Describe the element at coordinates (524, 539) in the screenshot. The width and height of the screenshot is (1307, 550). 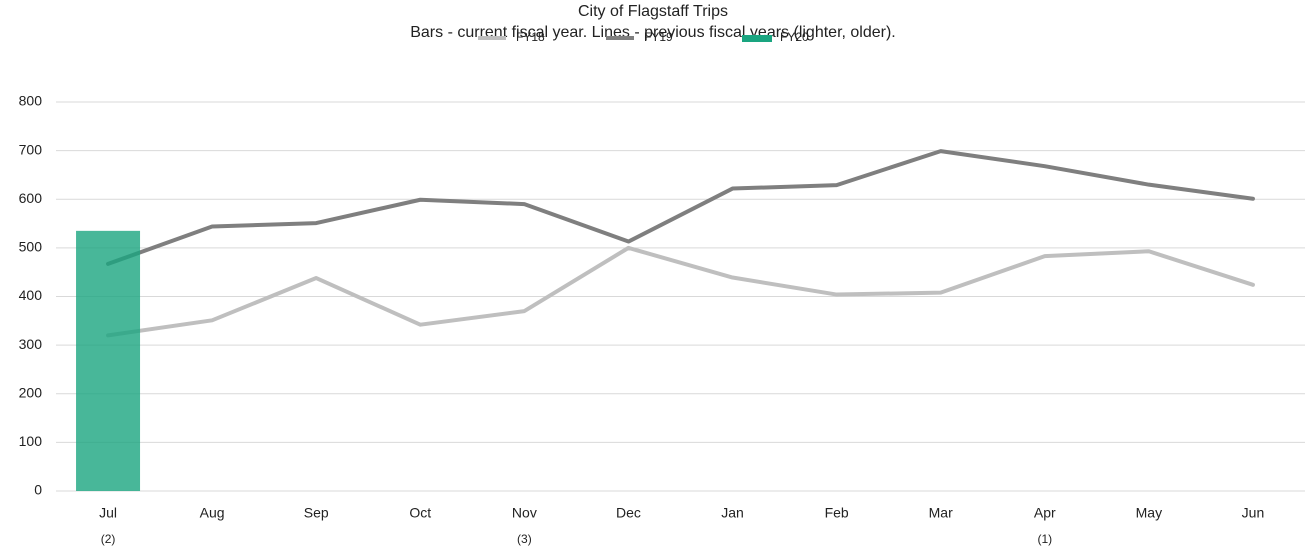
I see `x-tick-note: (3)` at that location.